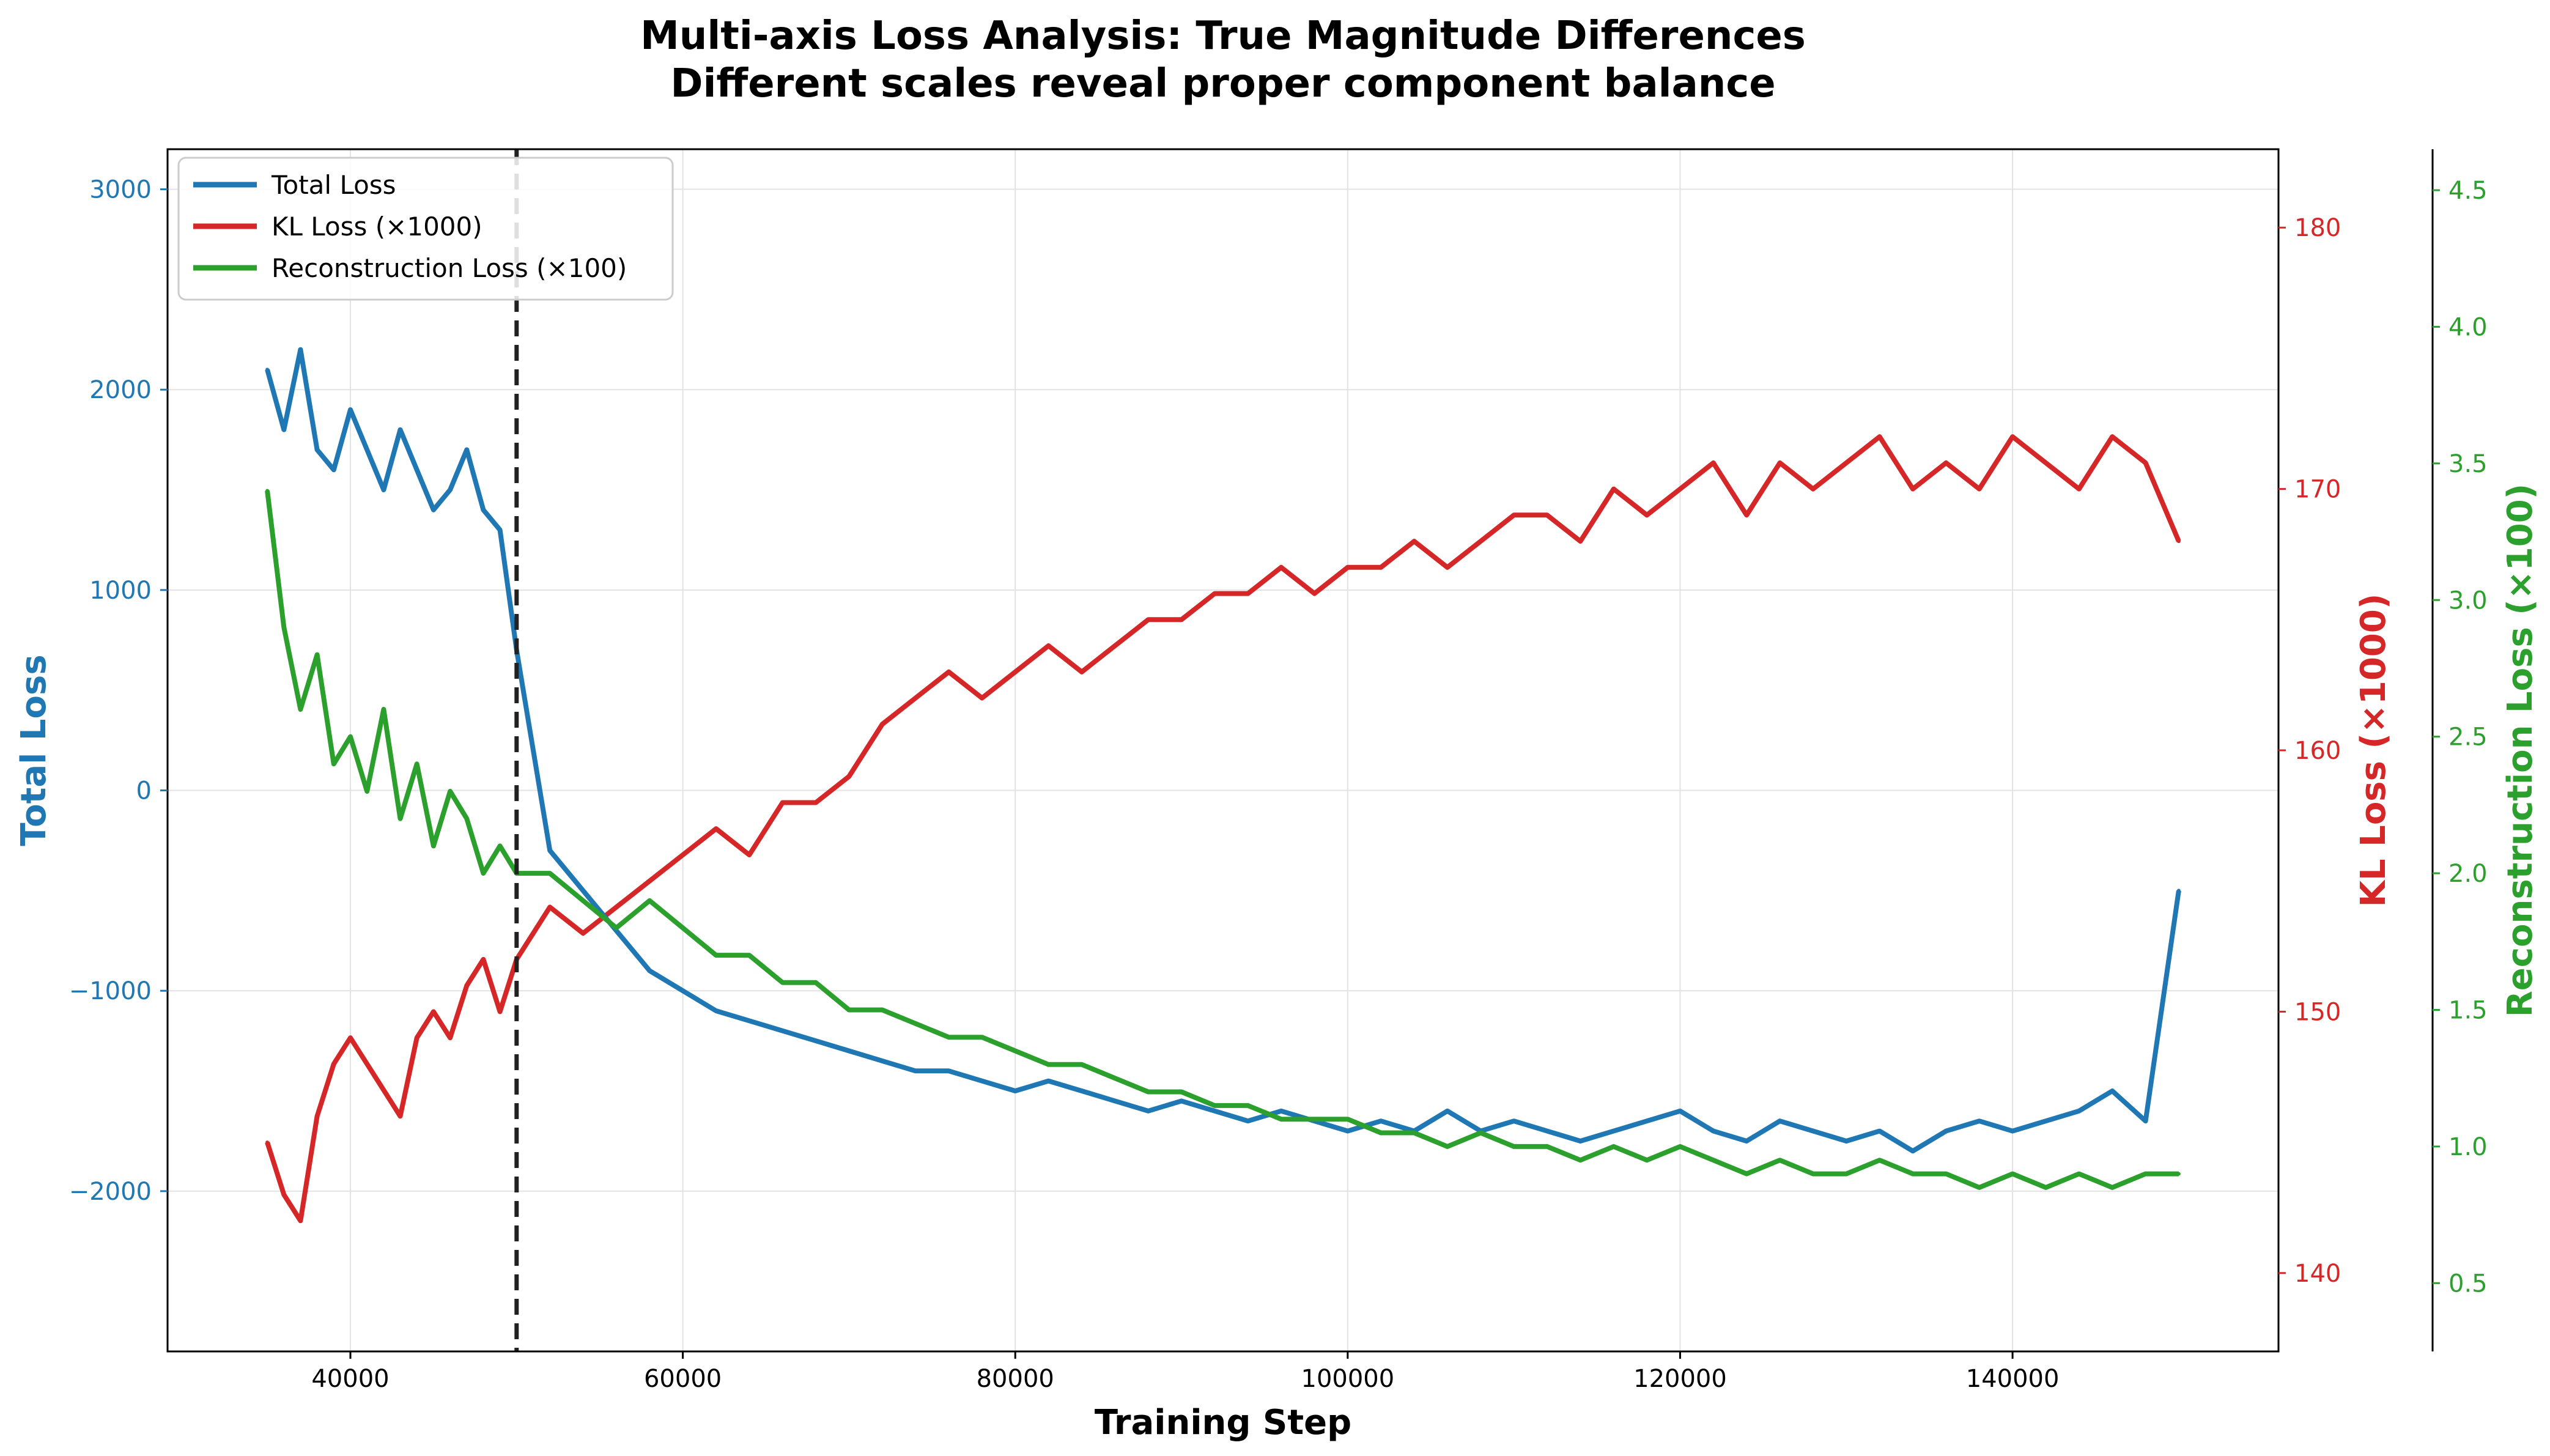  I want to click on x-tick-label: 140000, so click(2013, 1379).